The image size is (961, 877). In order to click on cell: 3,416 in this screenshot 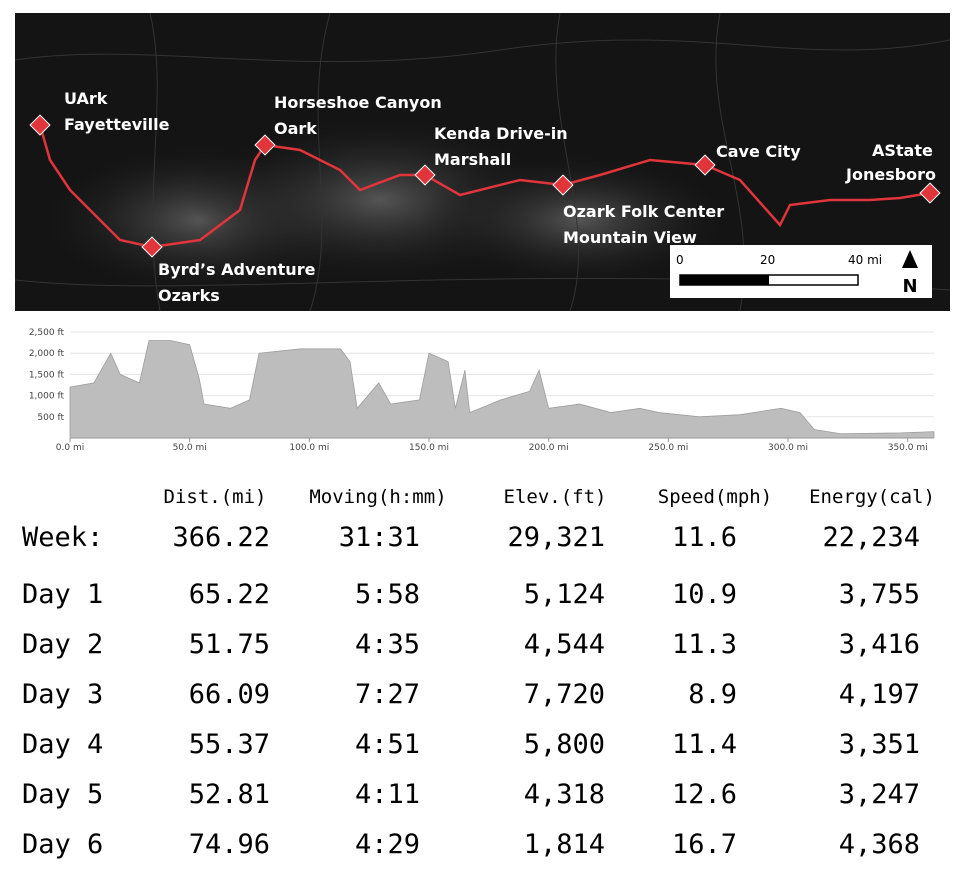, I will do `click(879, 644)`.